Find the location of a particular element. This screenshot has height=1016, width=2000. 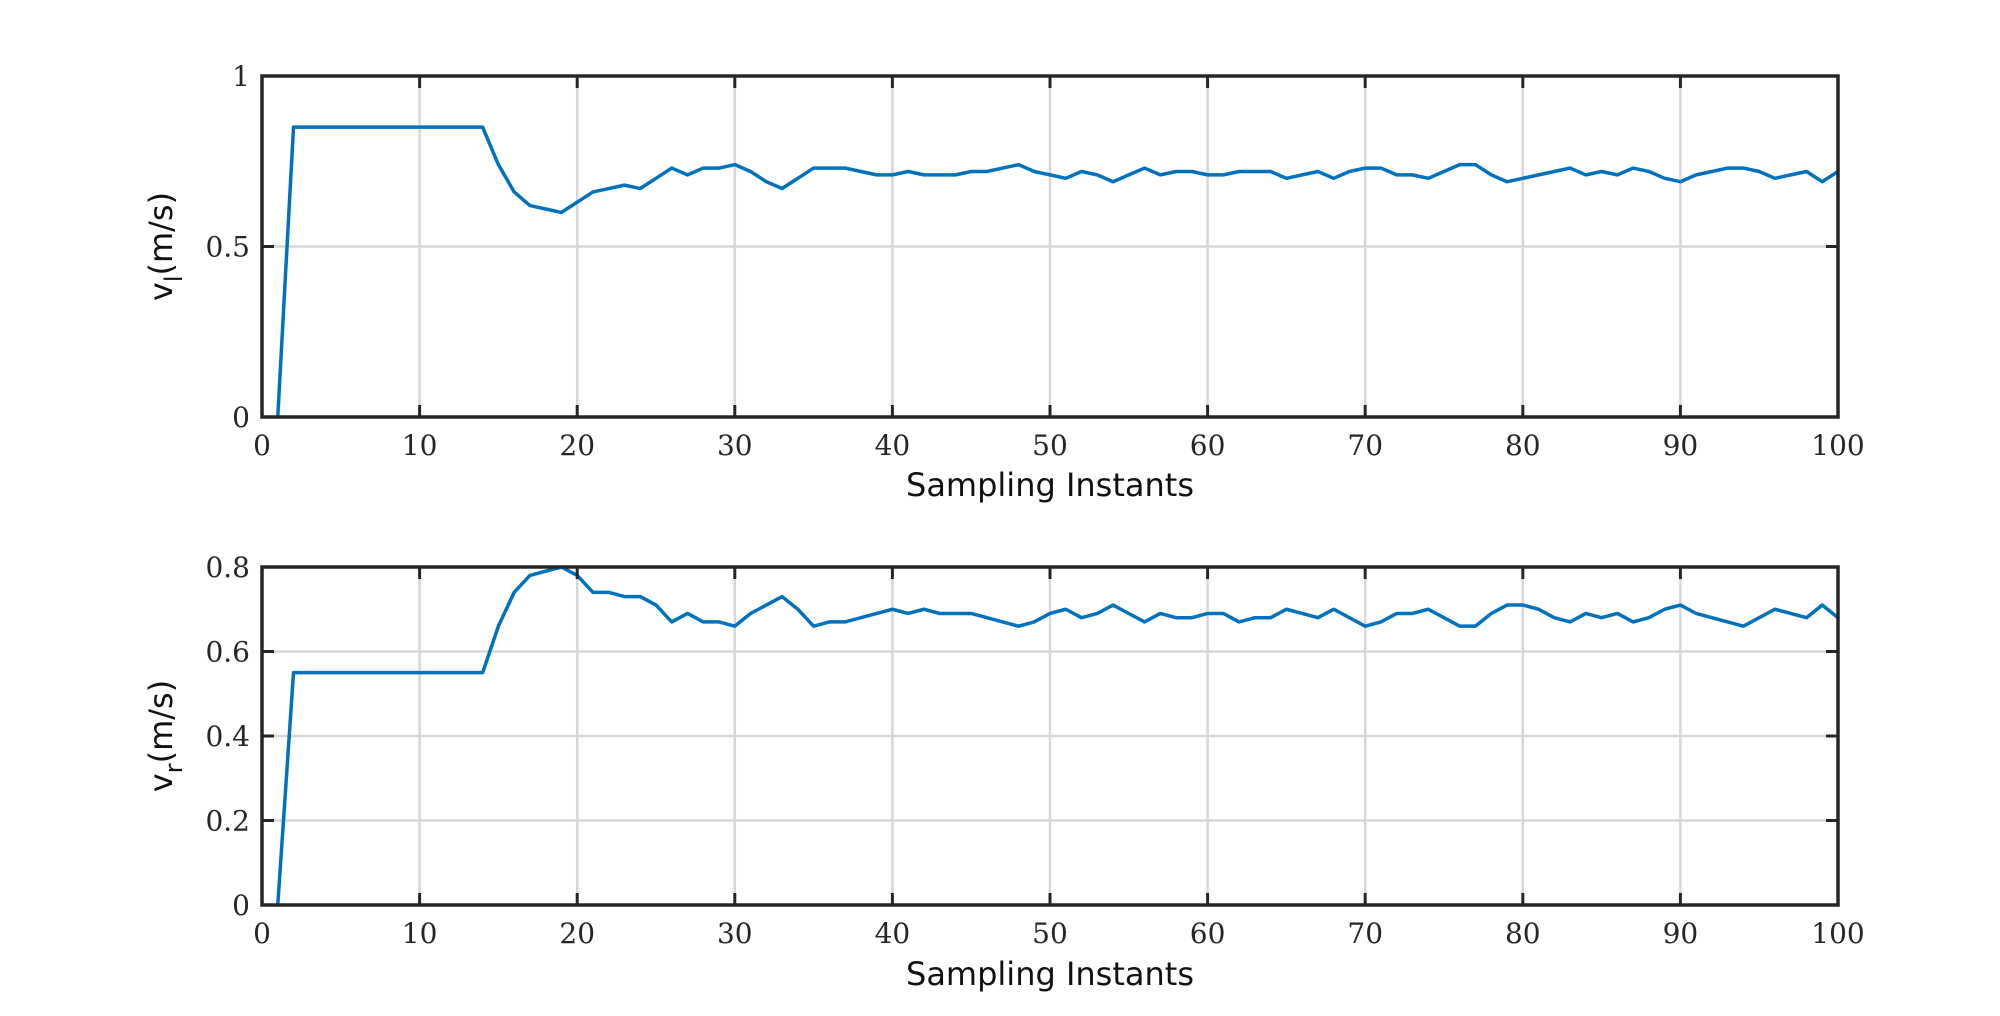

top-y-tick-label-2: 1 is located at coordinates (241, 76).